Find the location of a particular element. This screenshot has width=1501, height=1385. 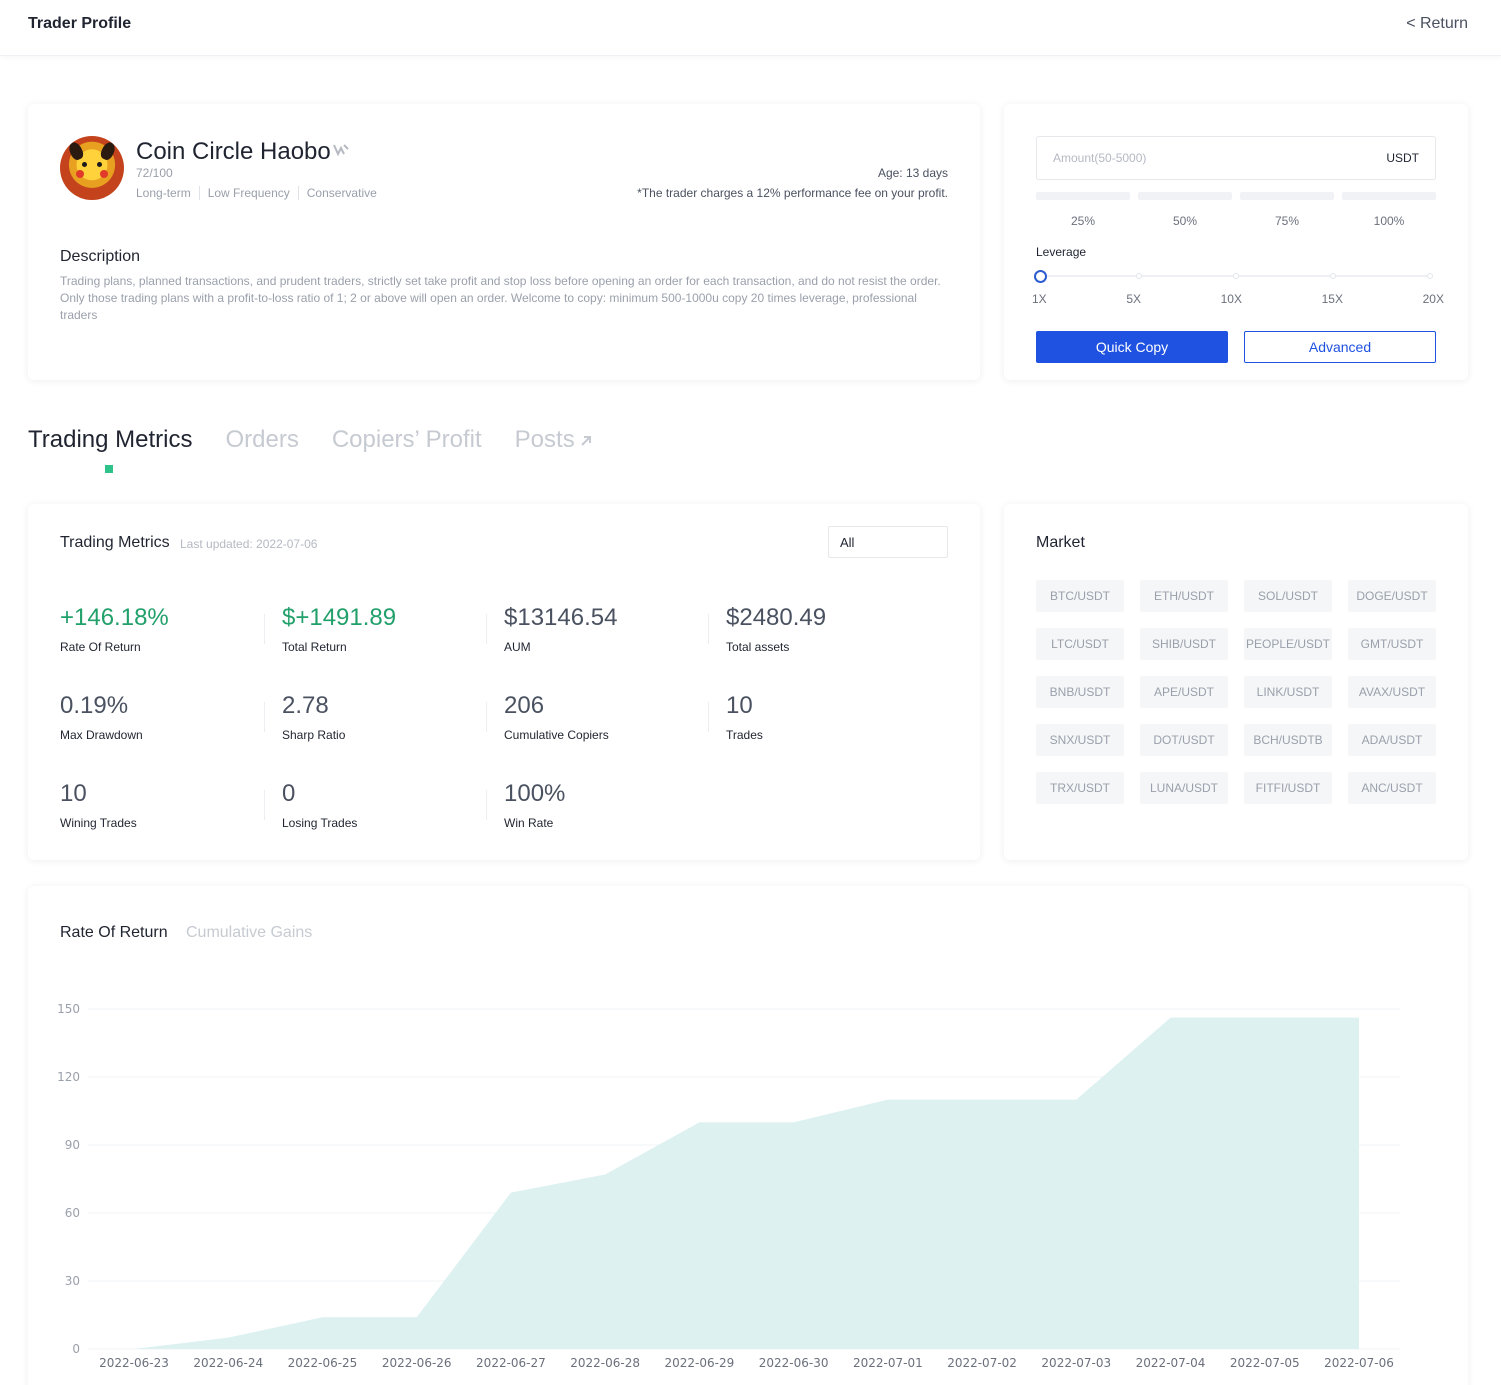

x-tick-label: 2022-06-25 is located at coordinates (323, 1363).